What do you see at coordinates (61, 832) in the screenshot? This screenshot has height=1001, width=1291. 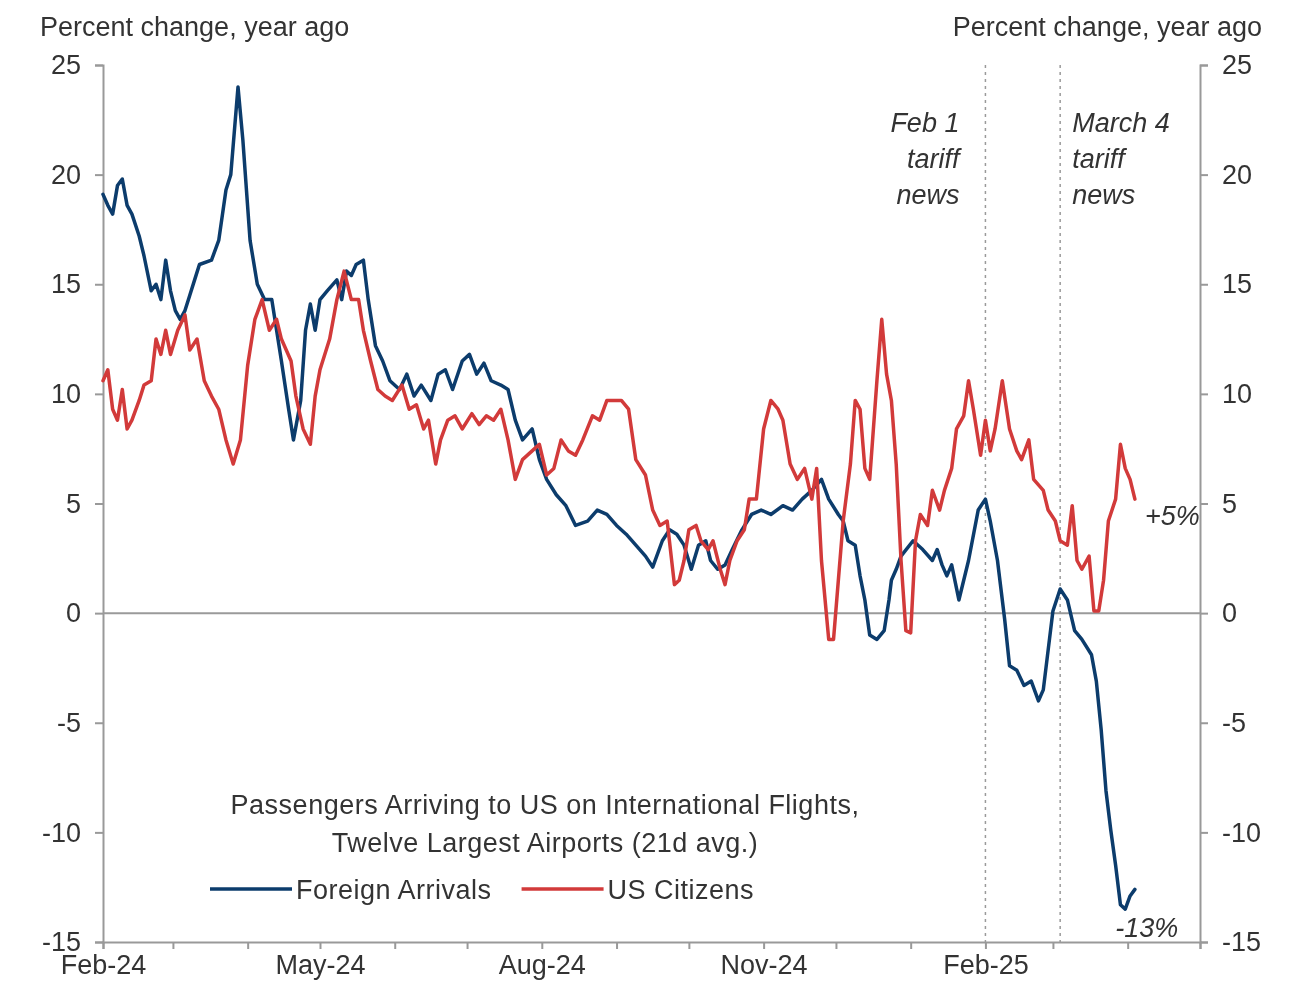 I see `y-tick-label: -10` at bounding box center [61, 832].